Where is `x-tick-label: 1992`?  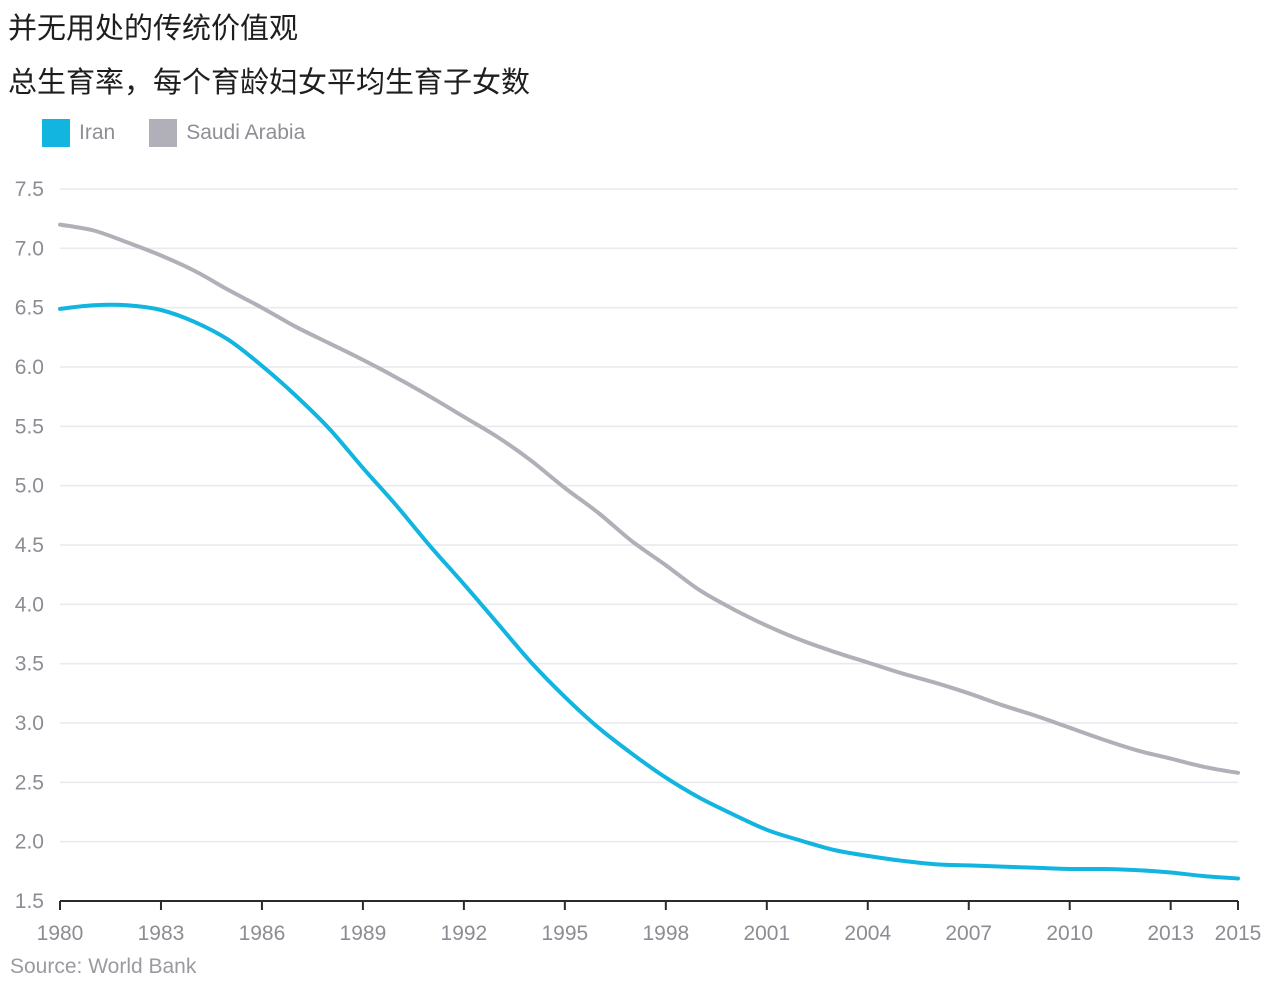 x-tick-label: 1992 is located at coordinates (464, 933).